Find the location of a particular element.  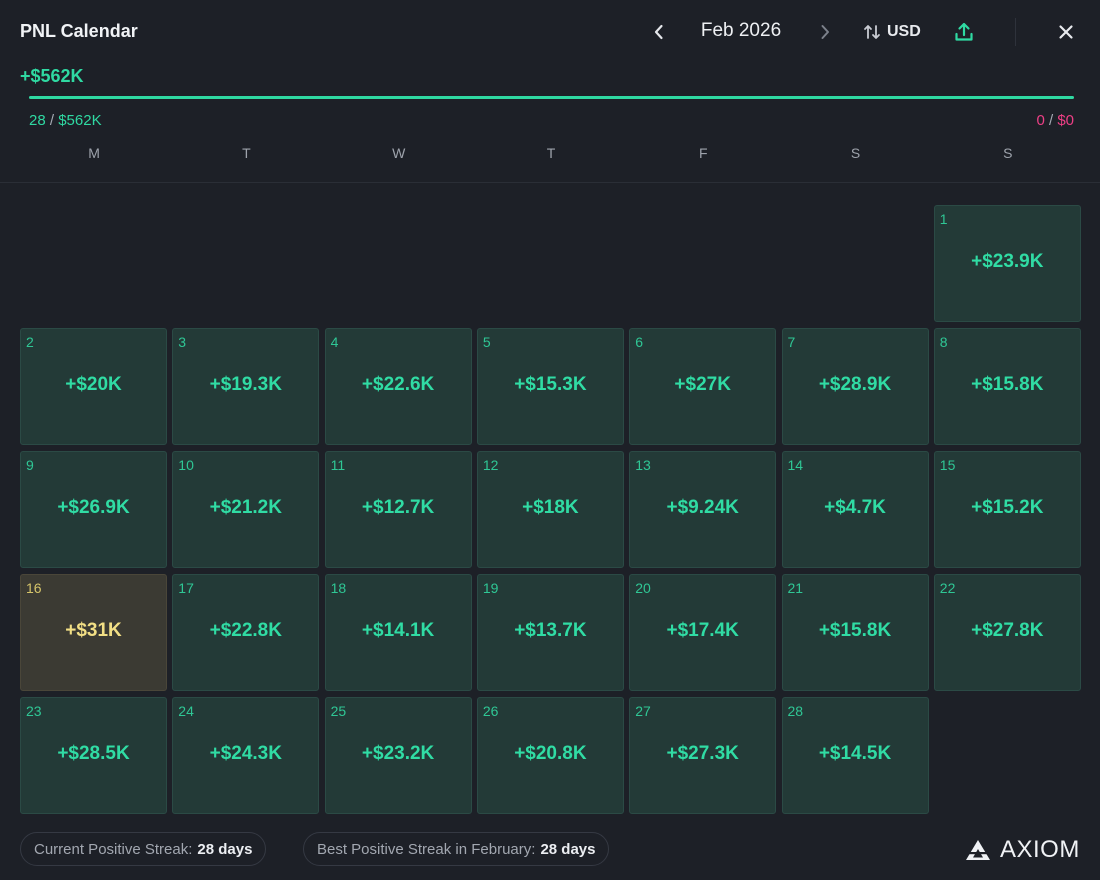

day-cell: 9 +$26.9K is located at coordinates (93, 509).